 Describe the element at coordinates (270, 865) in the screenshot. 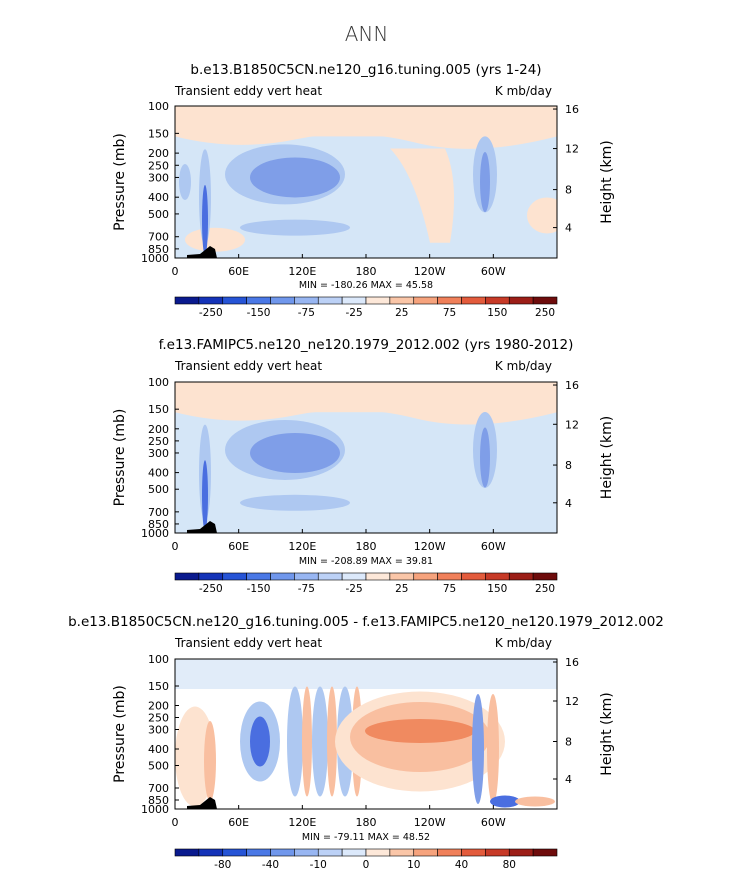

I see `colorbar-tick-label: -40` at that location.